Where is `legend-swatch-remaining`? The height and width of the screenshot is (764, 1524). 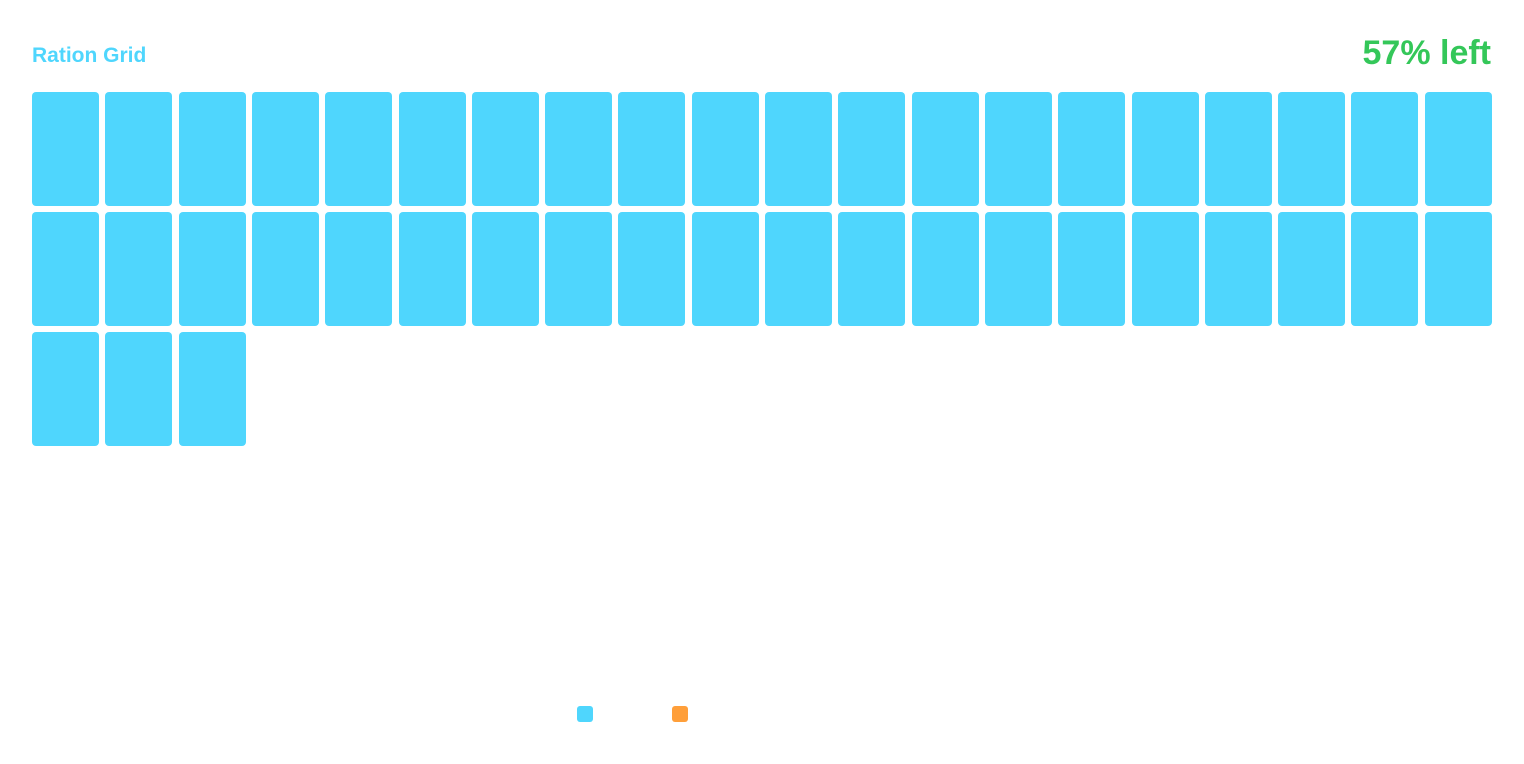 legend-swatch-remaining is located at coordinates (585, 714).